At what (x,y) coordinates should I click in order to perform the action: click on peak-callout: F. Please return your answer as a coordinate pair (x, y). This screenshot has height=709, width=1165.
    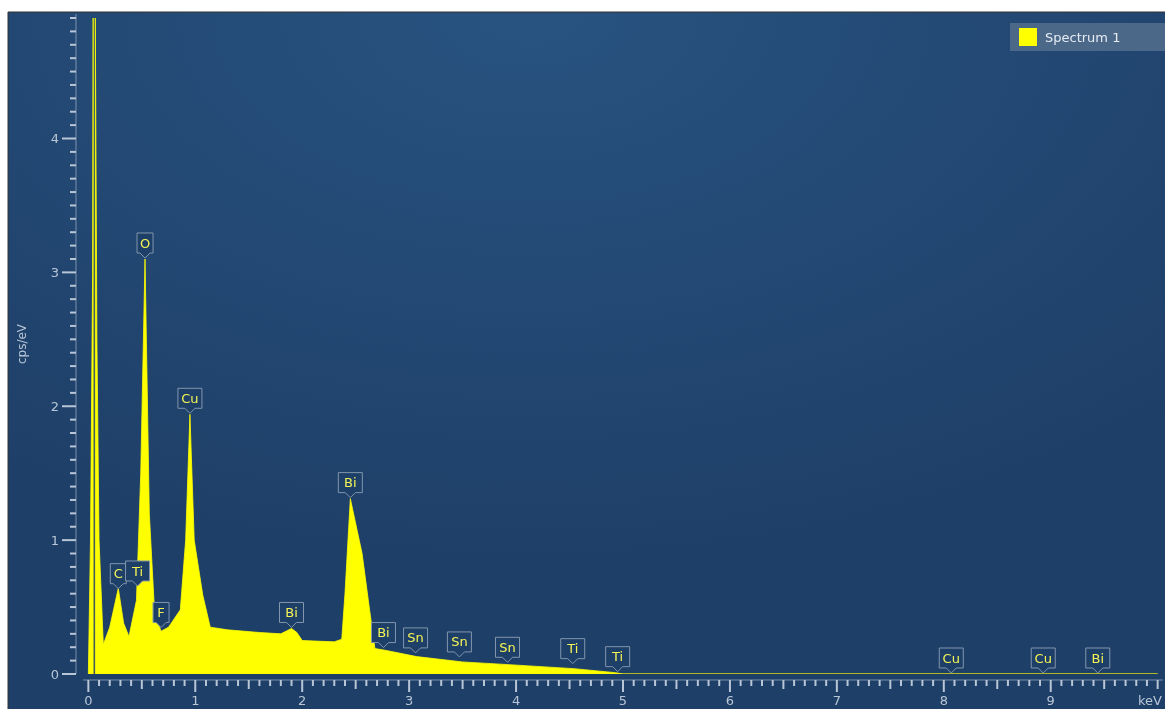
    Looking at the image, I should click on (161, 615).